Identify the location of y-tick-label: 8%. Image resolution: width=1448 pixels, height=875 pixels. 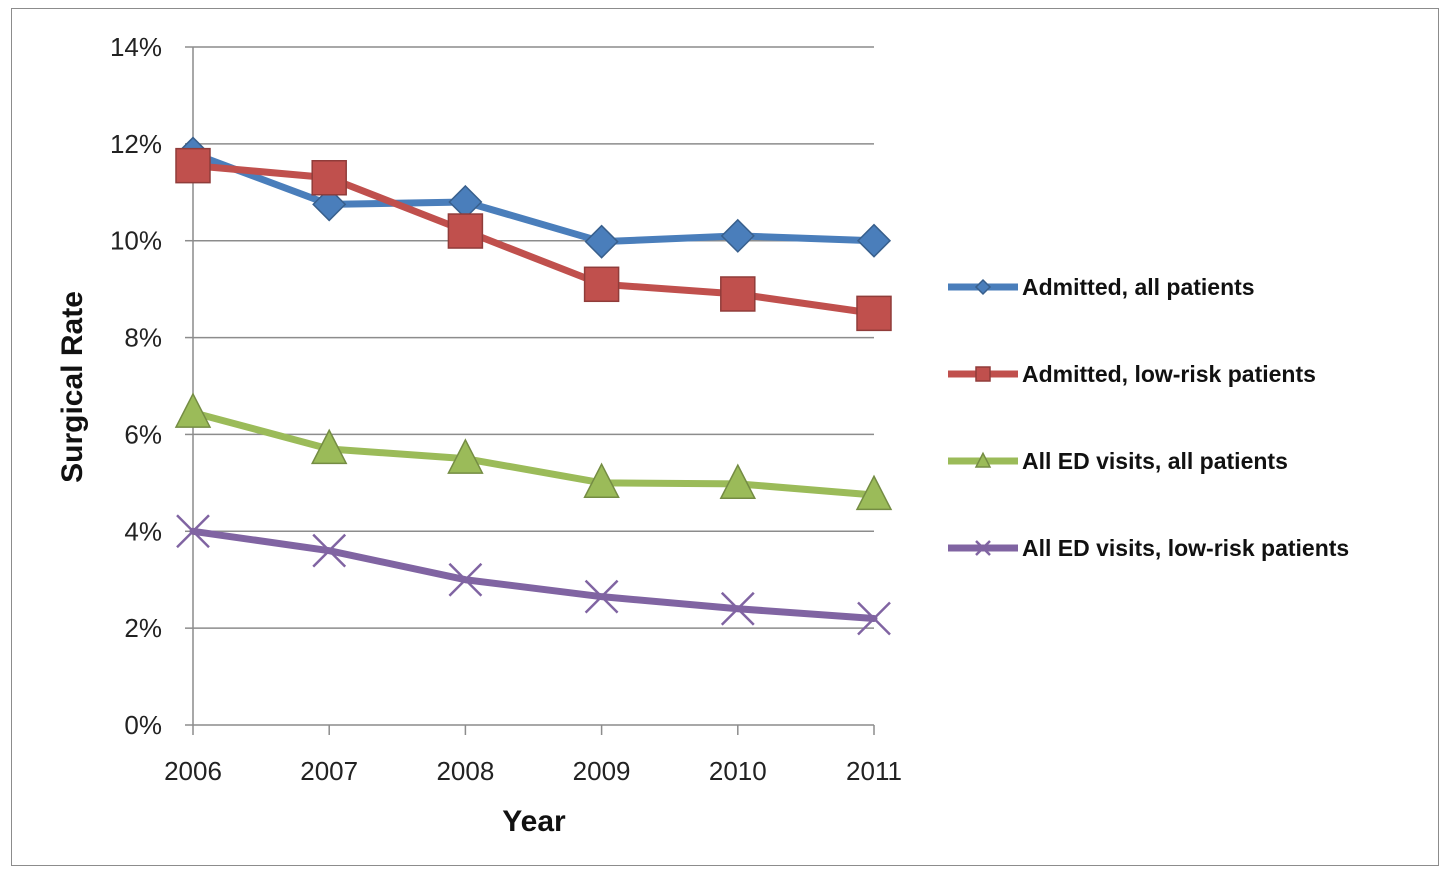
(143, 338).